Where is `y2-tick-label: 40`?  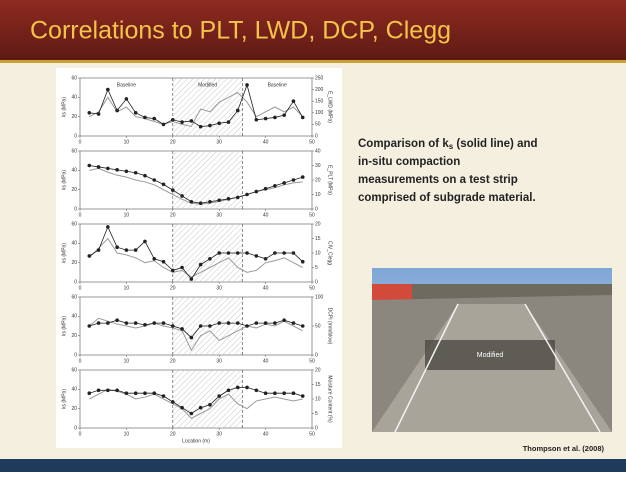 y2-tick-label: 40 is located at coordinates (318, 151).